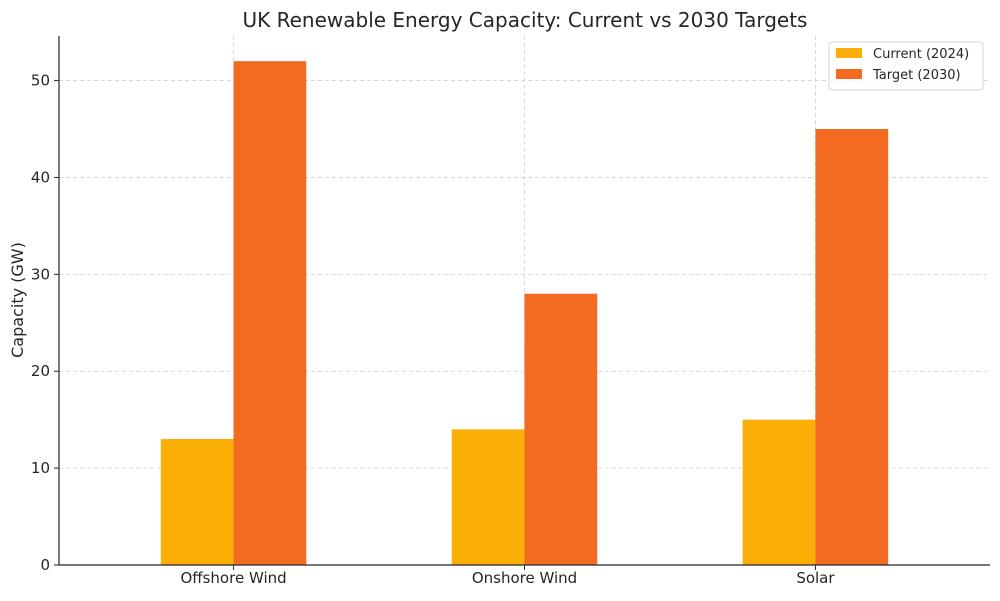 The image size is (1000, 601). Describe the element at coordinates (524, 578) in the screenshot. I see `x-tick-label: Onshore Wind` at that location.